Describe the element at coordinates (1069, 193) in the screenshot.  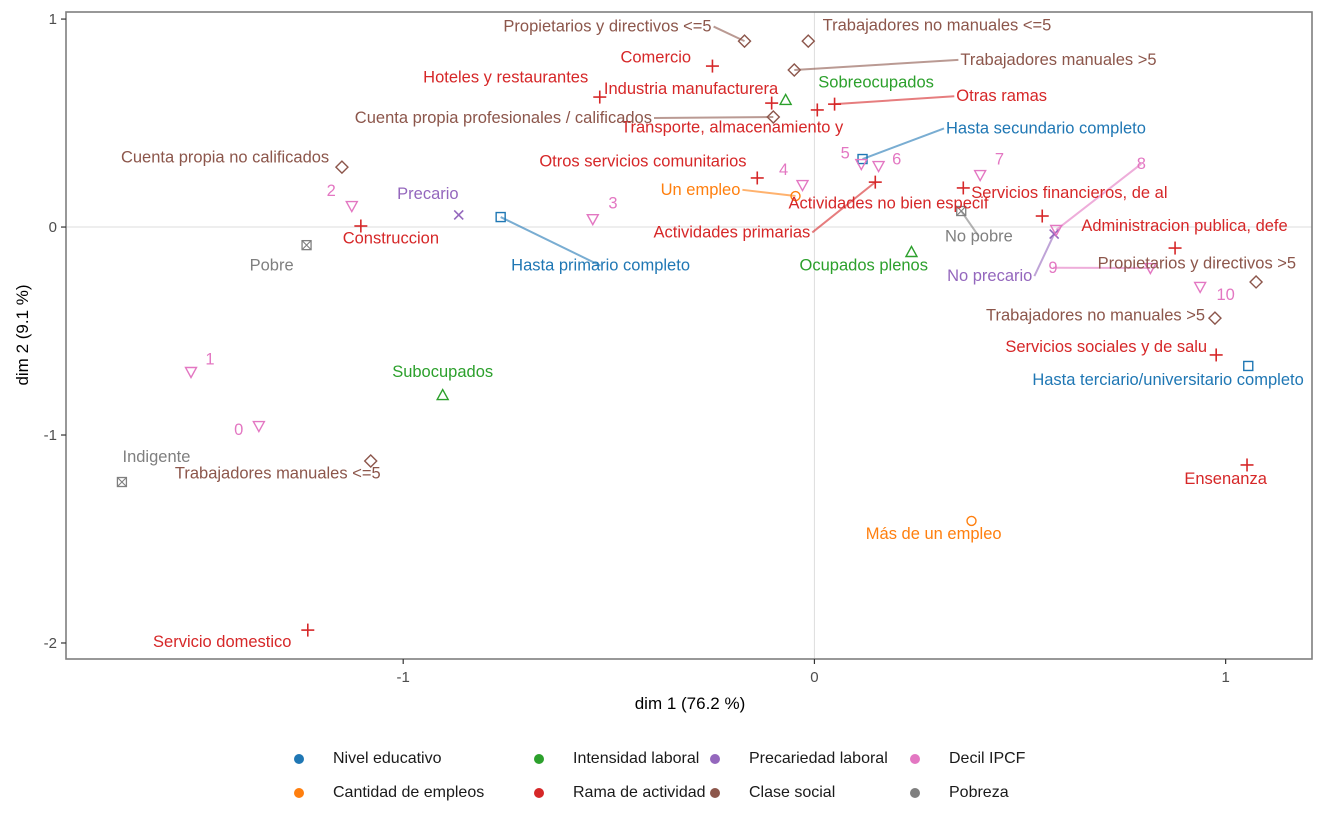
I see `point-label: Servicios financieros, de al` at that location.